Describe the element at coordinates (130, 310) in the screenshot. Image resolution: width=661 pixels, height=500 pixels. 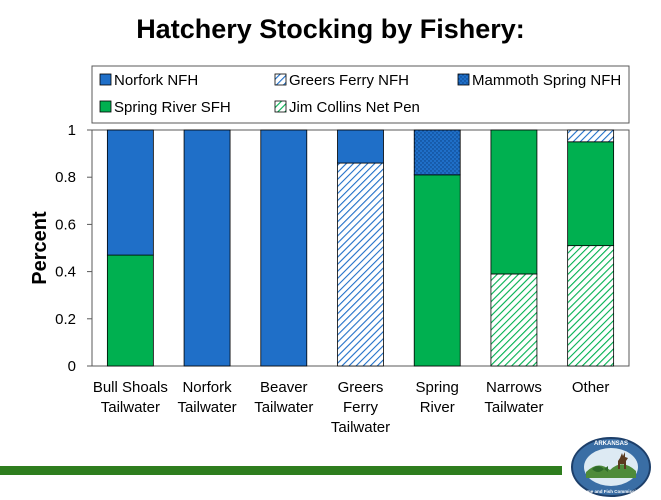
I see `bar-bull-shoals-tailwater-spring-river-sfh` at that location.